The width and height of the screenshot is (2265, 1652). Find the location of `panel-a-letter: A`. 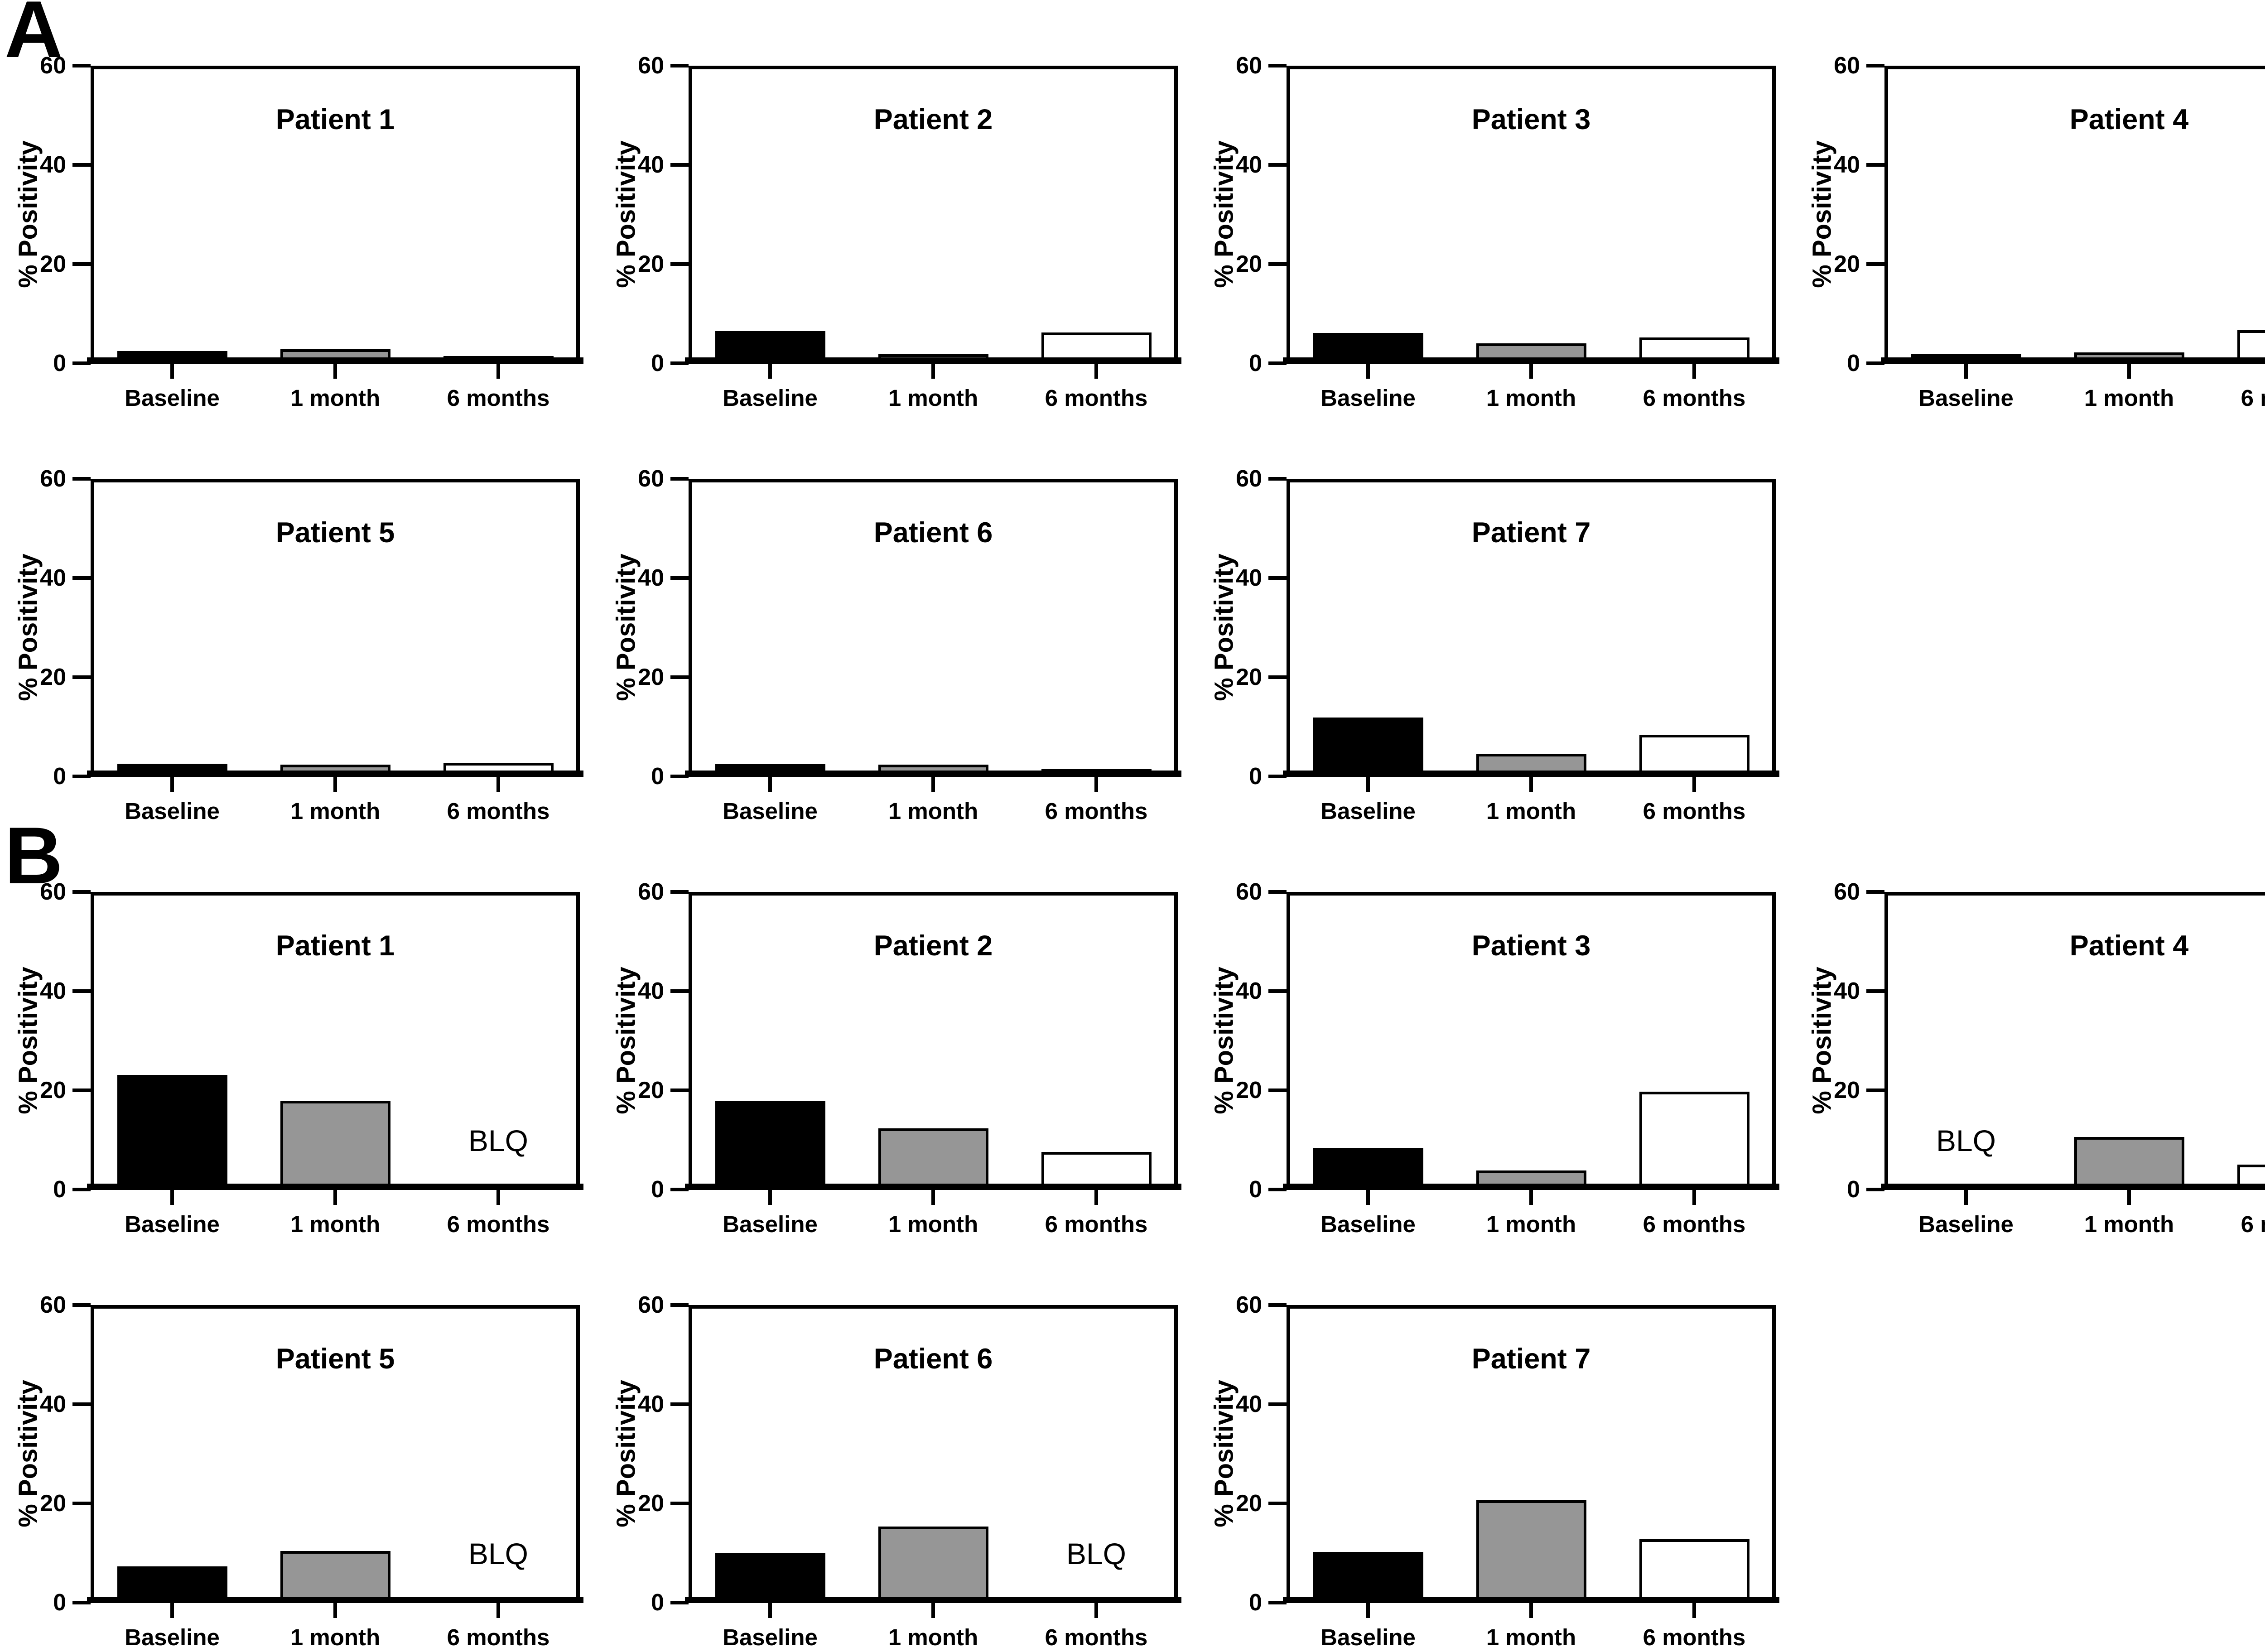

panel-a-letter: A is located at coordinates (34, 37).